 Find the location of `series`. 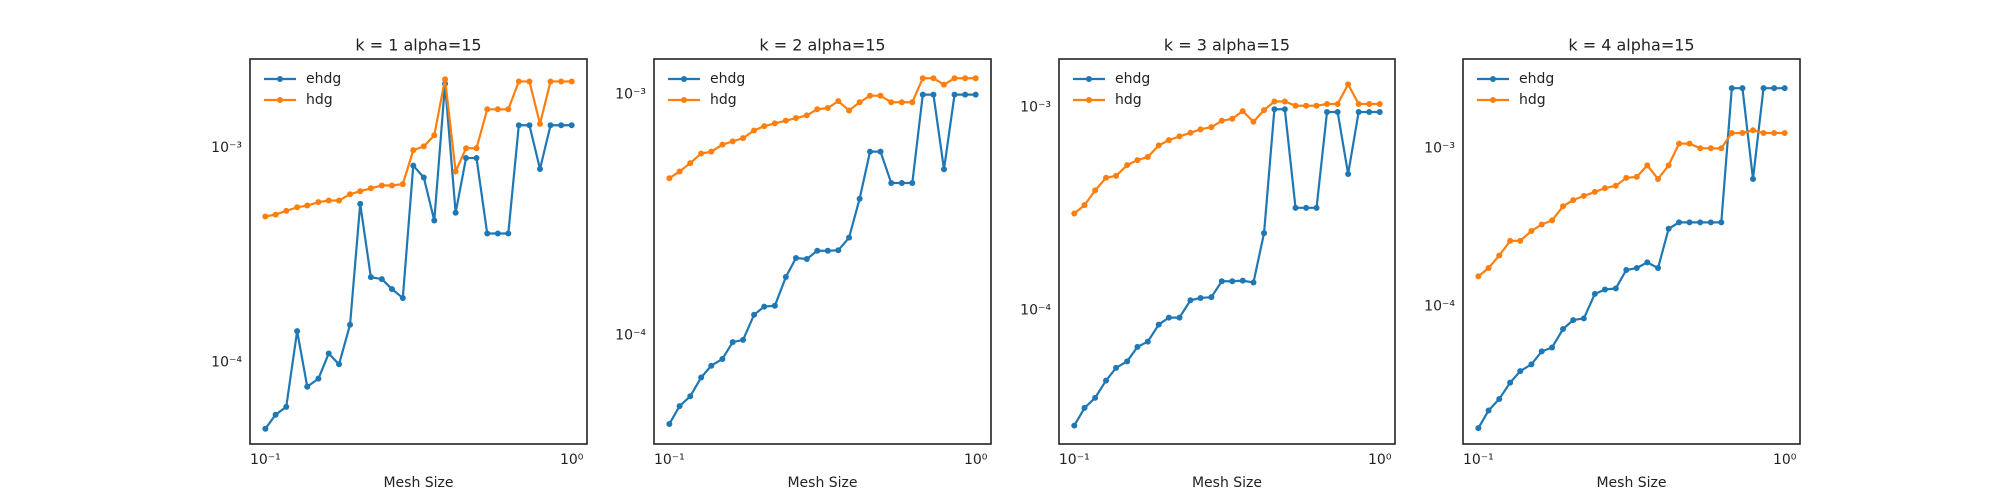

series is located at coordinates (1631, 258).